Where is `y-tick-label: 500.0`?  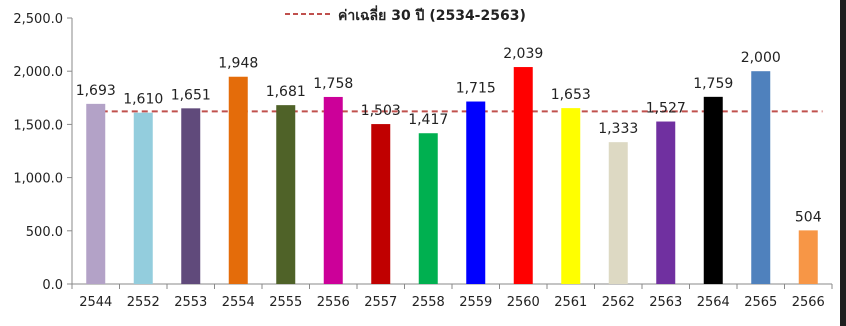
y-tick-label: 500.0 is located at coordinates (44, 232).